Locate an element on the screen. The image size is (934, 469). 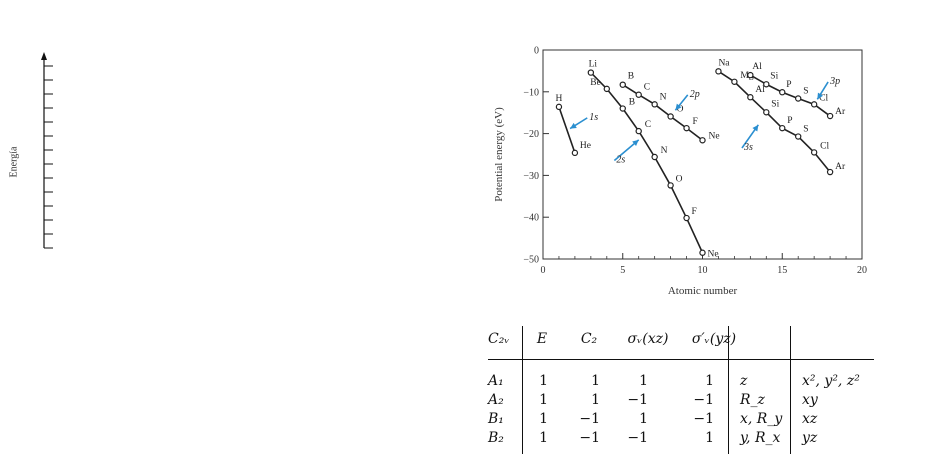
linear-function: y, R_x is located at coordinates (760, 438).